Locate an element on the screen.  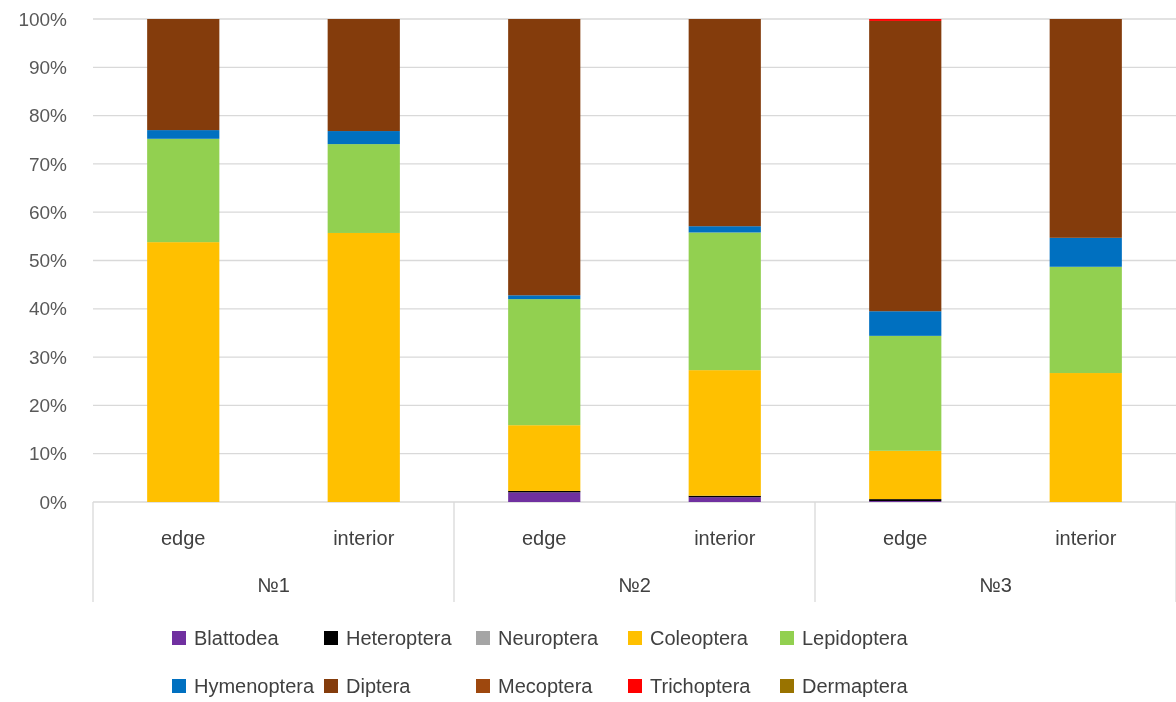
y-tick-label: 70% is located at coordinates (48, 164).